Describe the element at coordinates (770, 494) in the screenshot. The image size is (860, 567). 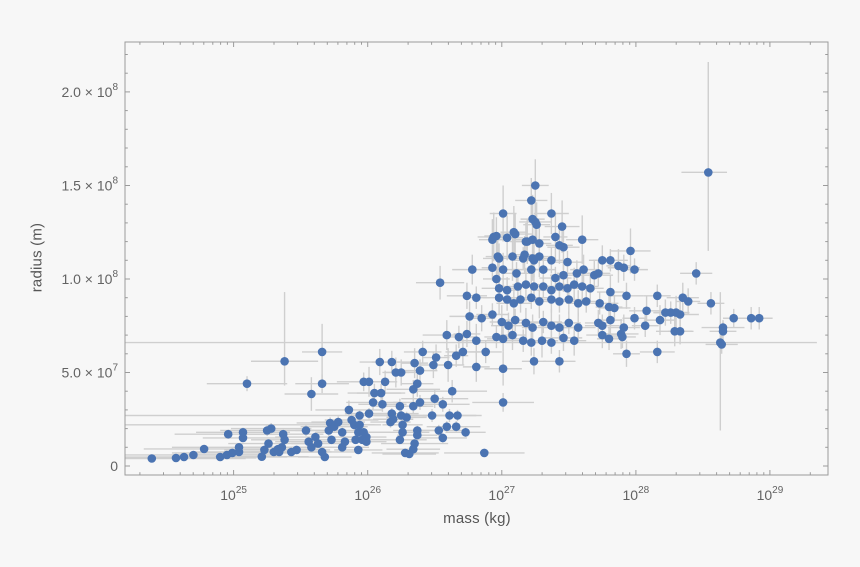
I see `x-tick-label: 1029` at that location.